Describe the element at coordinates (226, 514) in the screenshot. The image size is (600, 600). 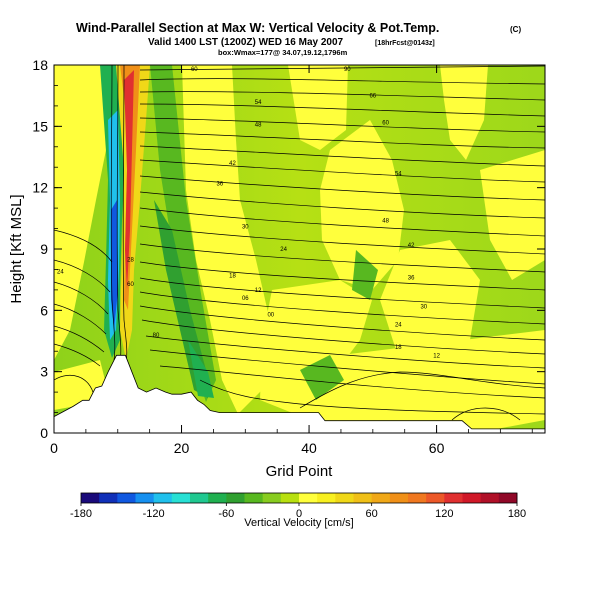
I see `colorbar-tick-label: -60` at that location.